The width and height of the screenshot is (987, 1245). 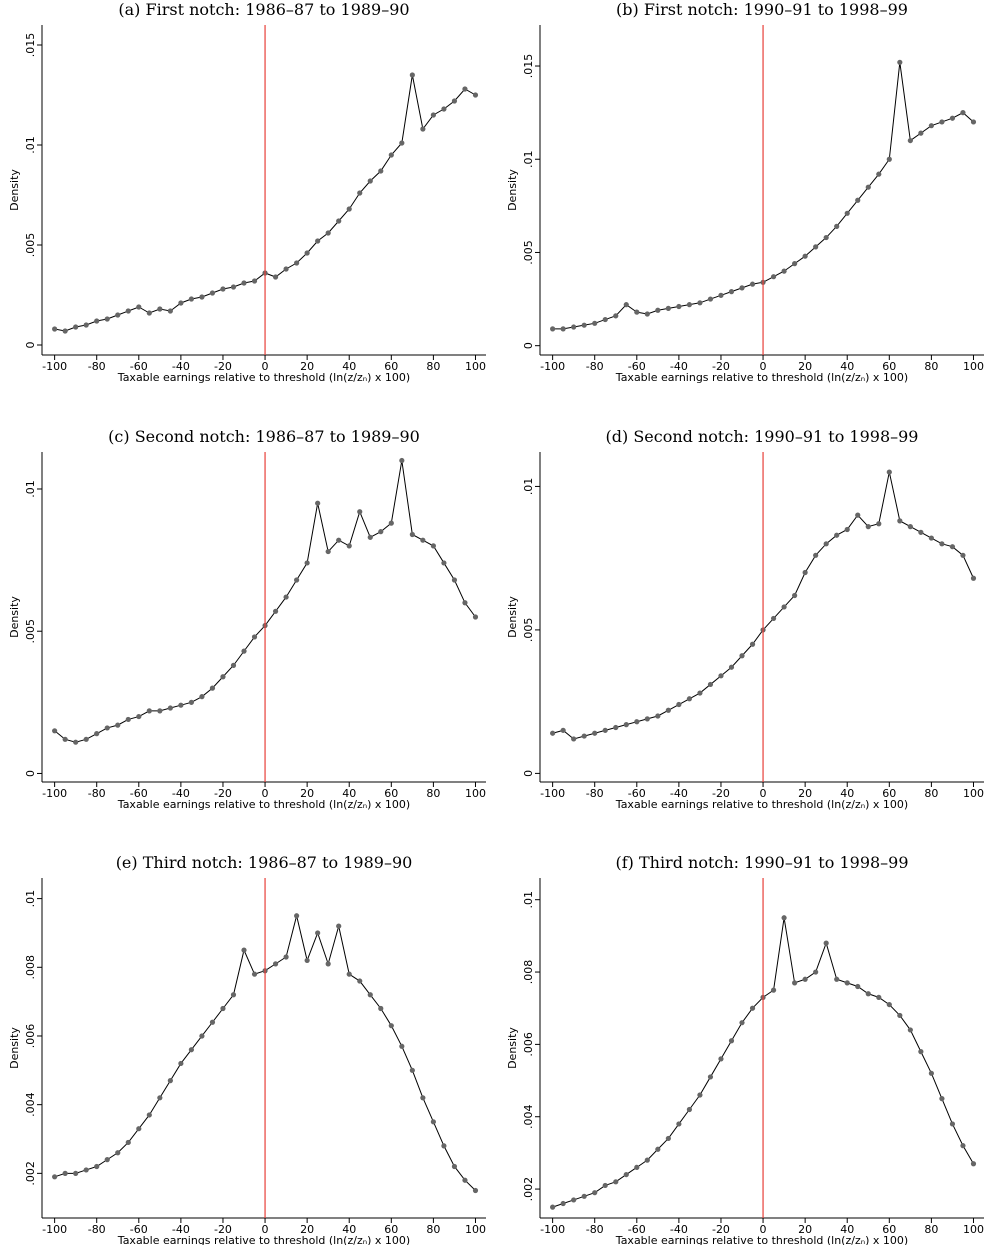 What do you see at coordinates (139, 366) in the screenshot?
I see `x-tick-label: -60` at bounding box center [139, 366].